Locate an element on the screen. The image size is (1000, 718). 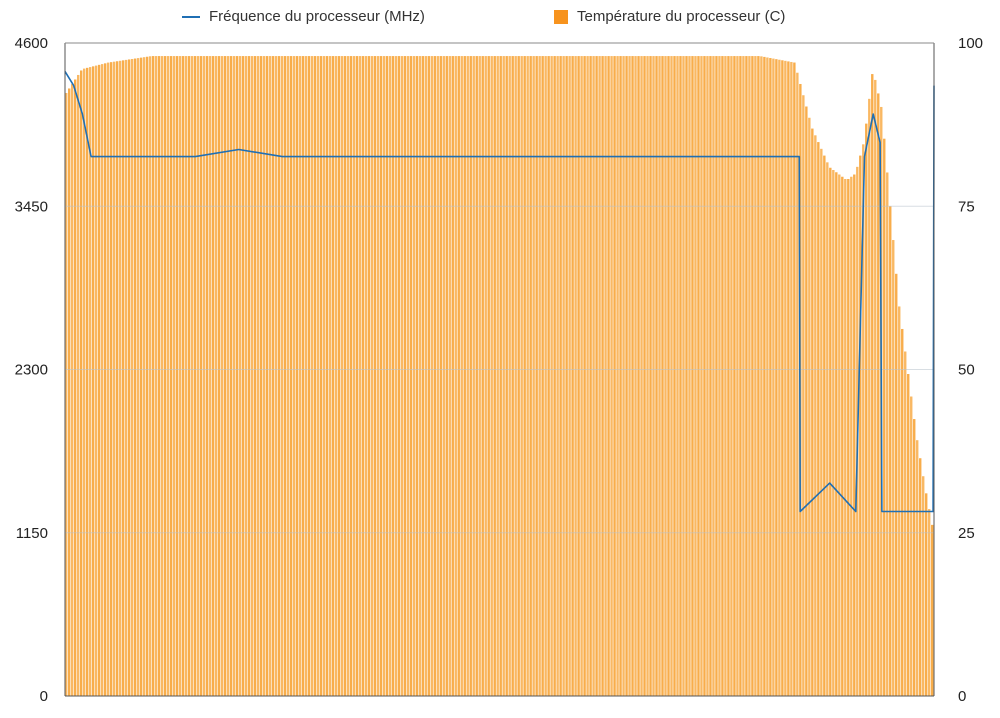
temperature-legend-square-icon is located at coordinates (561, 16).